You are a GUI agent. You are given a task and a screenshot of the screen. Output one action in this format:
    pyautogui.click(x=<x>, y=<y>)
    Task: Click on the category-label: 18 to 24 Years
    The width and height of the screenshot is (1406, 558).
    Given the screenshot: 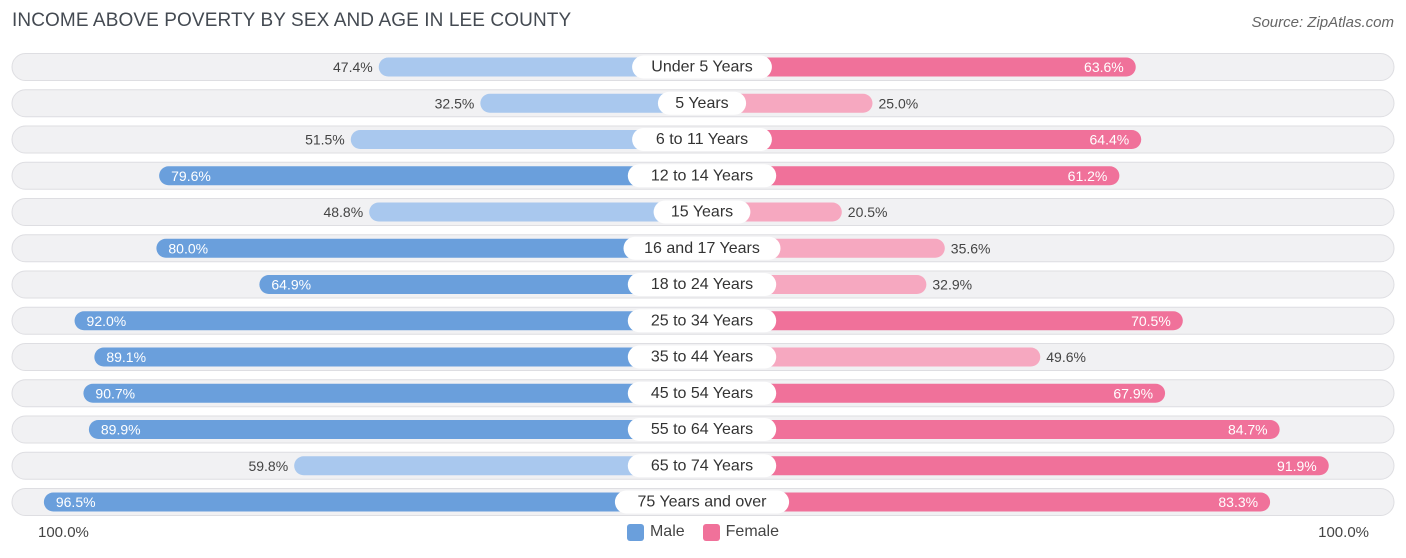 What is the action you would take?
    pyautogui.click(x=702, y=284)
    